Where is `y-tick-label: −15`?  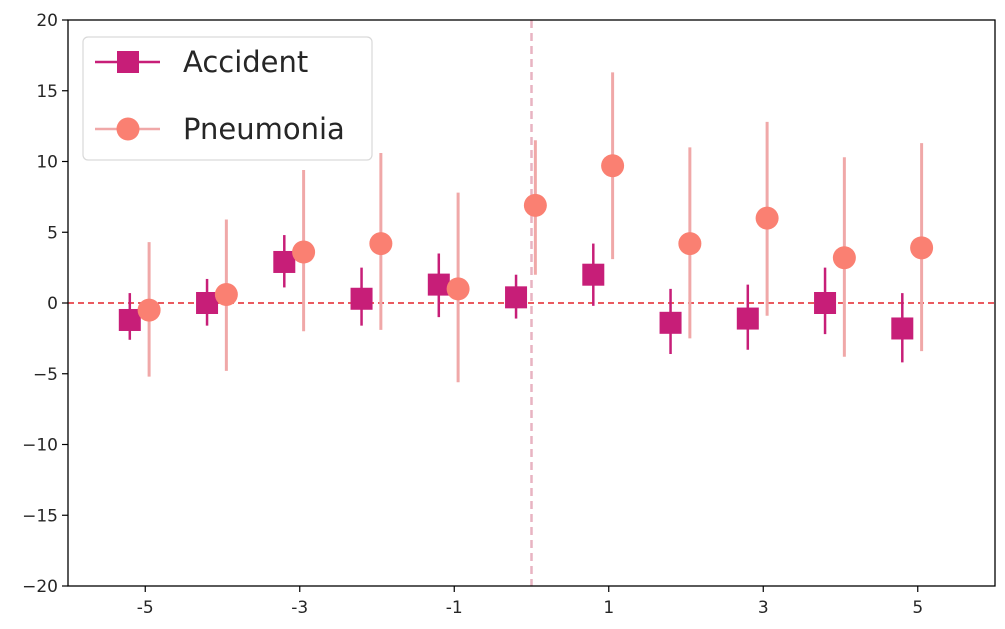
y-tick-label: −15 is located at coordinates (40, 516).